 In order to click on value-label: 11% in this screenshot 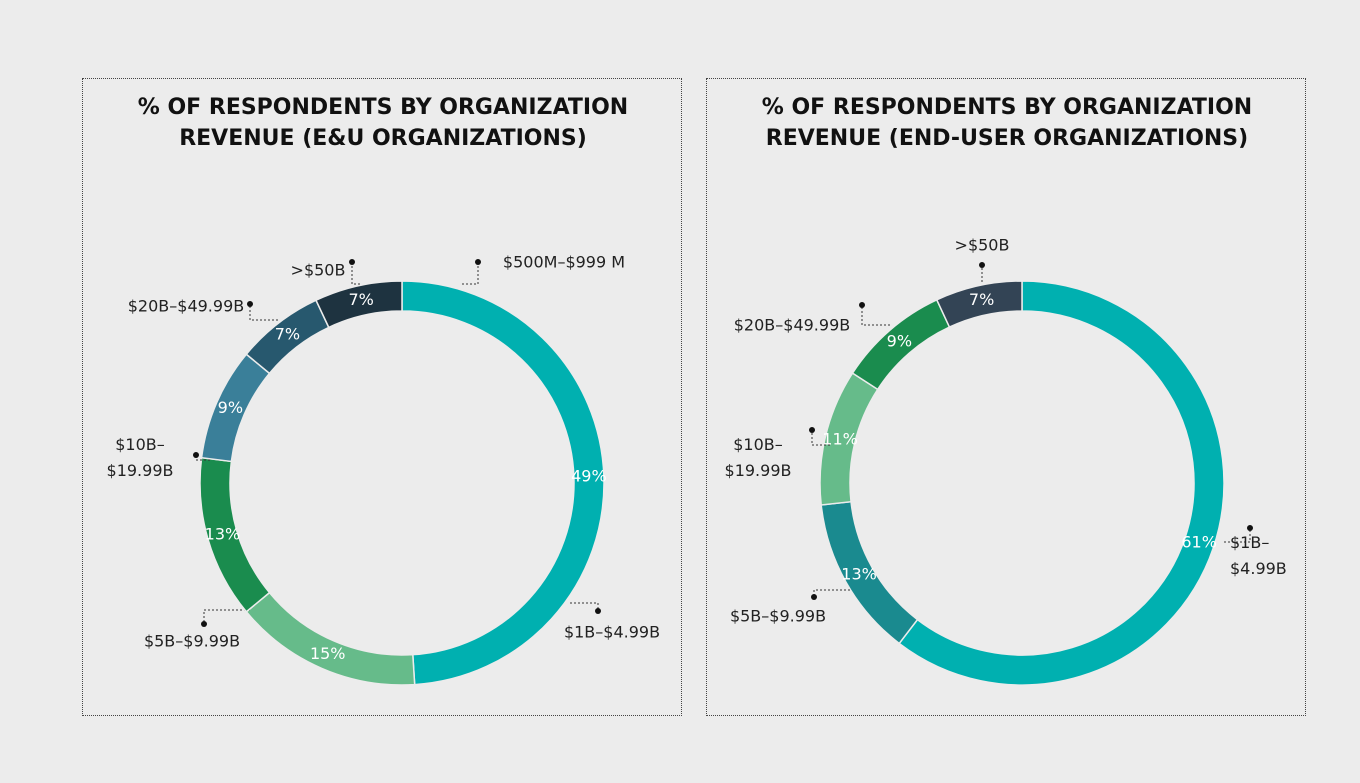, I will do `click(840, 438)`.